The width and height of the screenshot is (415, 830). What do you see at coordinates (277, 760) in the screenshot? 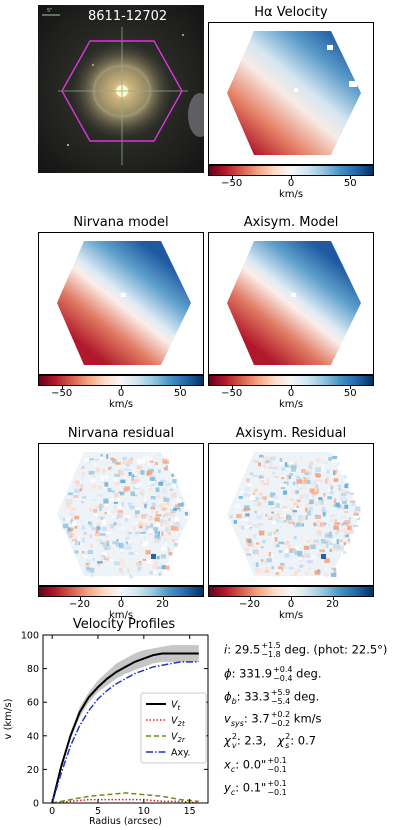
I see `param-xc-sup: +0.1` at bounding box center [277, 760].